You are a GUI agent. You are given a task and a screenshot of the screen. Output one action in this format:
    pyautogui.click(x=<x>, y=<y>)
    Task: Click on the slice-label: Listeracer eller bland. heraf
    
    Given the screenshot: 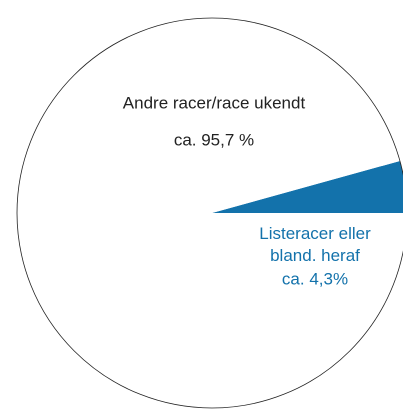 What is the action you would take?
    pyautogui.click(x=315, y=244)
    